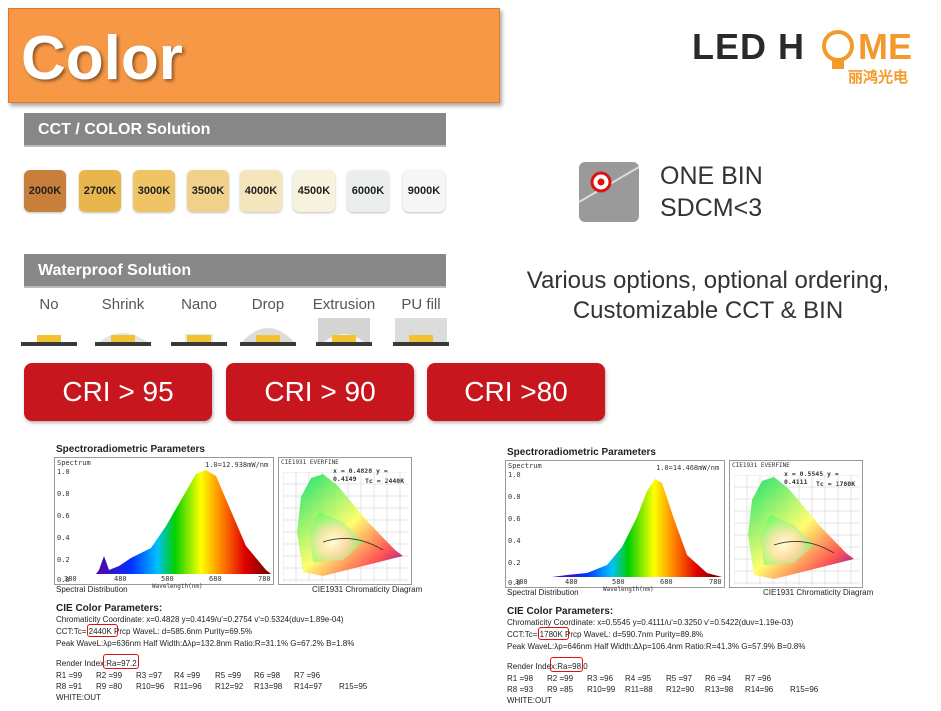 Image resolution: width=941 pixels, height=711 pixels. What do you see at coordinates (715, 582) in the screenshot?
I see `p2-xtick: 780` at bounding box center [715, 582].